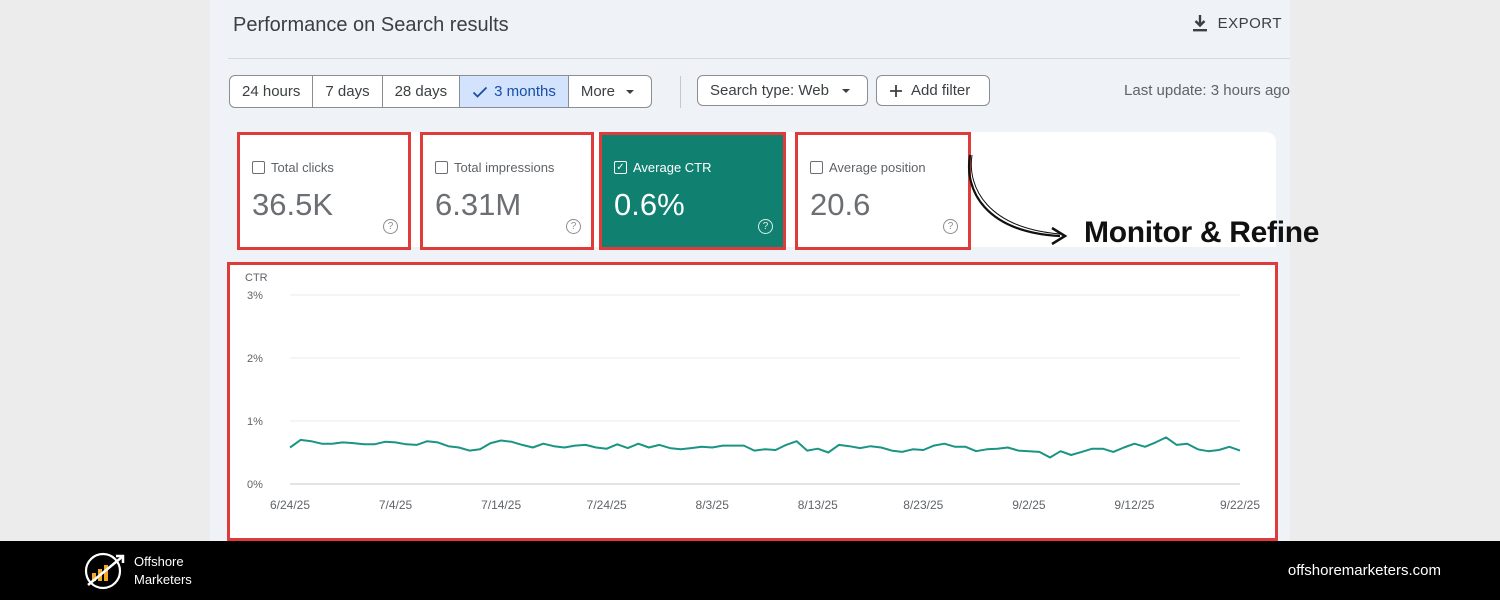  Describe the element at coordinates (1029, 505) in the screenshot. I see `x-tick-label: 9/2/25` at that location.